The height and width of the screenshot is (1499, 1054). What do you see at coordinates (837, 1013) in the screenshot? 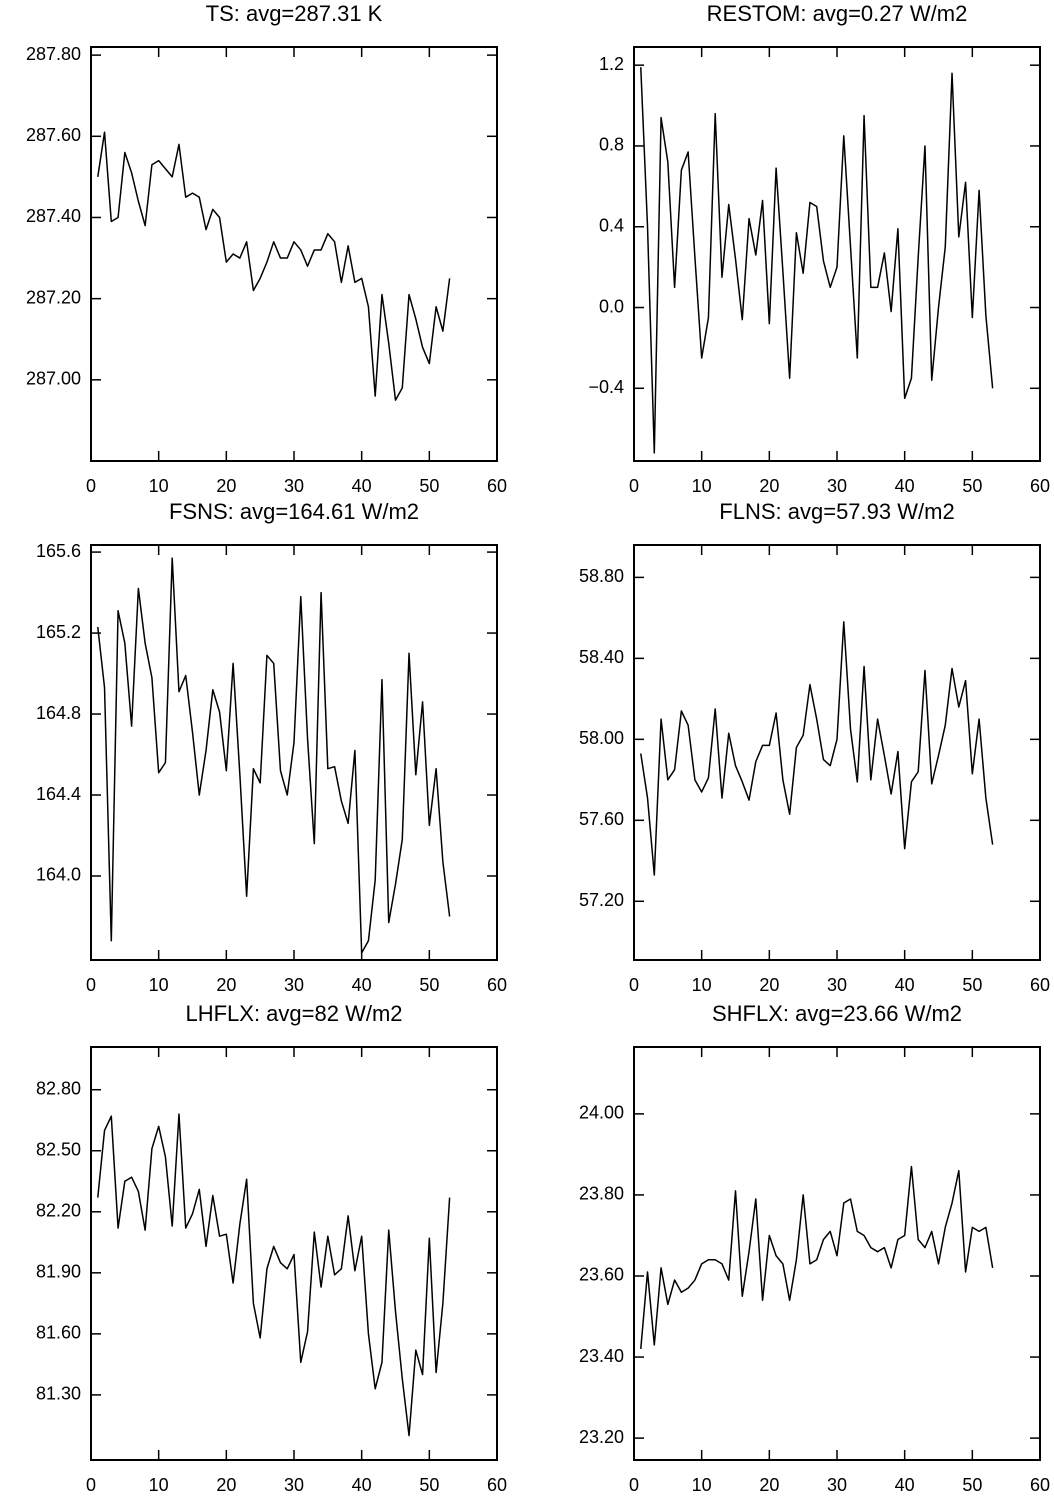
I see `chart-title: SHFLX: avg=23.66 W/m2` at bounding box center [837, 1013].